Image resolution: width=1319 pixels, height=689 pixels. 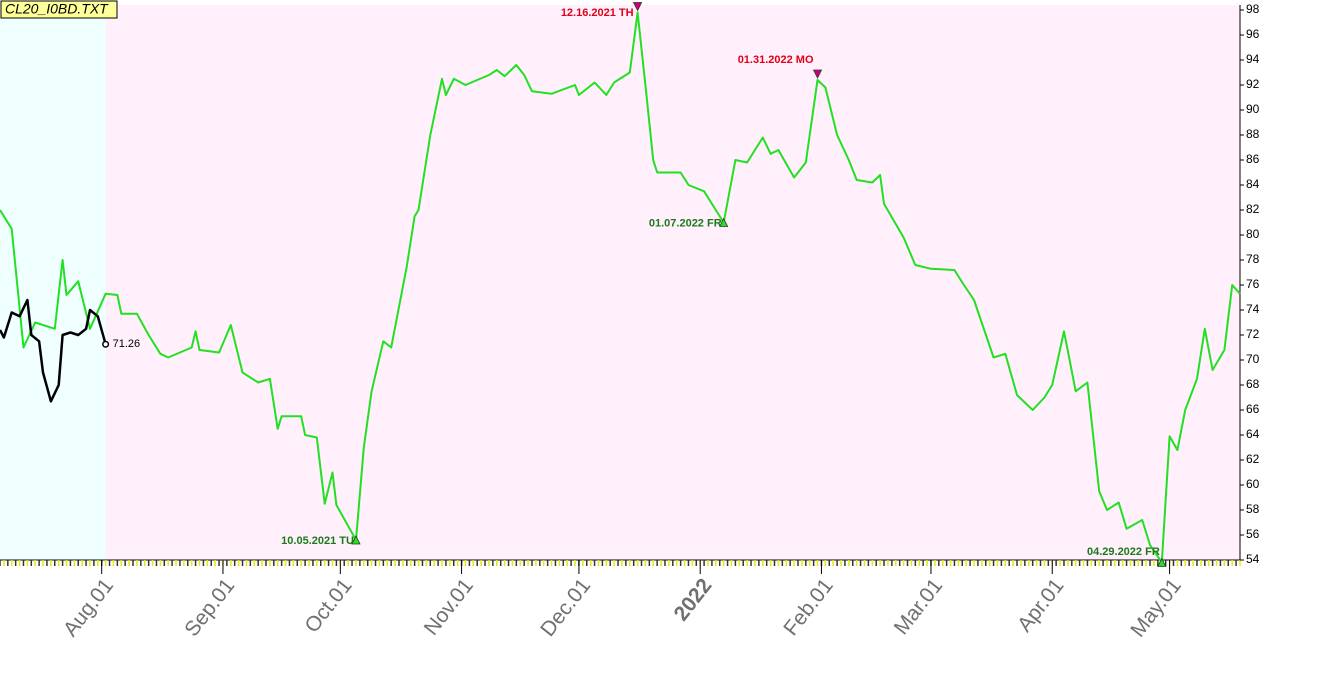 I want to click on y-tick-label: 76, so click(x=1253, y=284).